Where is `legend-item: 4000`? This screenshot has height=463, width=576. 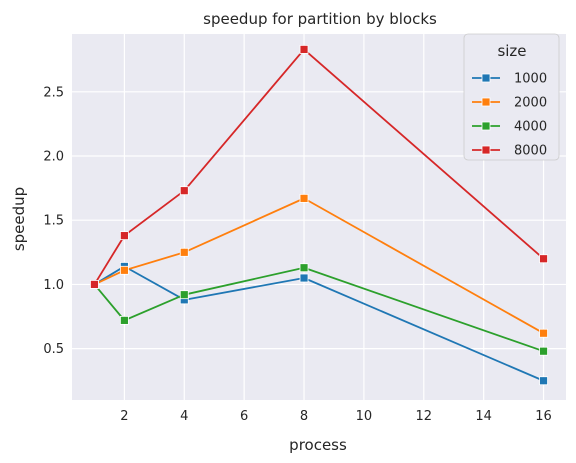
legend-item: 4000 is located at coordinates (509, 127).